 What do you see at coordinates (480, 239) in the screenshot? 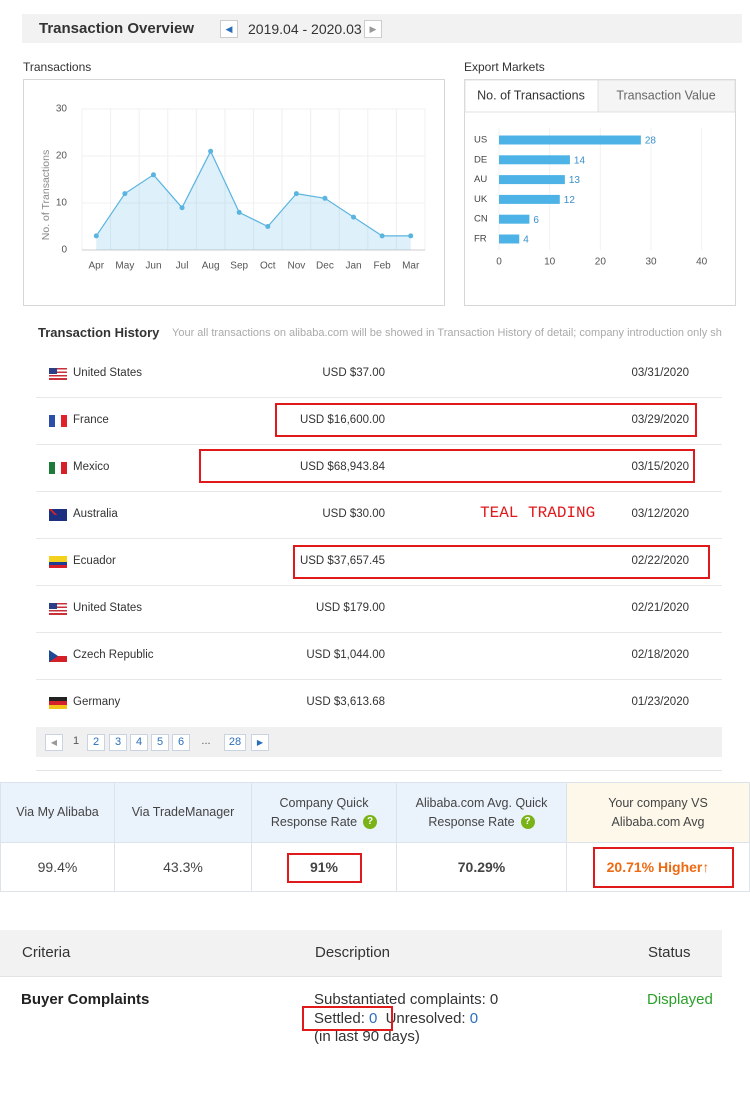
I see `y-tick-label: FR` at bounding box center [480, 239].